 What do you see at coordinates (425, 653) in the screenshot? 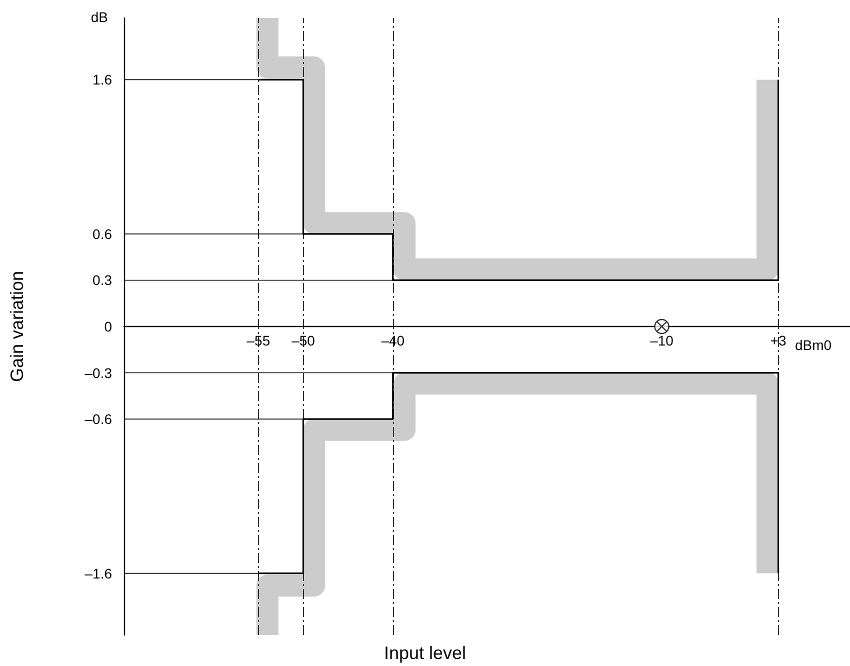
I see `x-axis-title: Input level` at bounding box center [425, 653].